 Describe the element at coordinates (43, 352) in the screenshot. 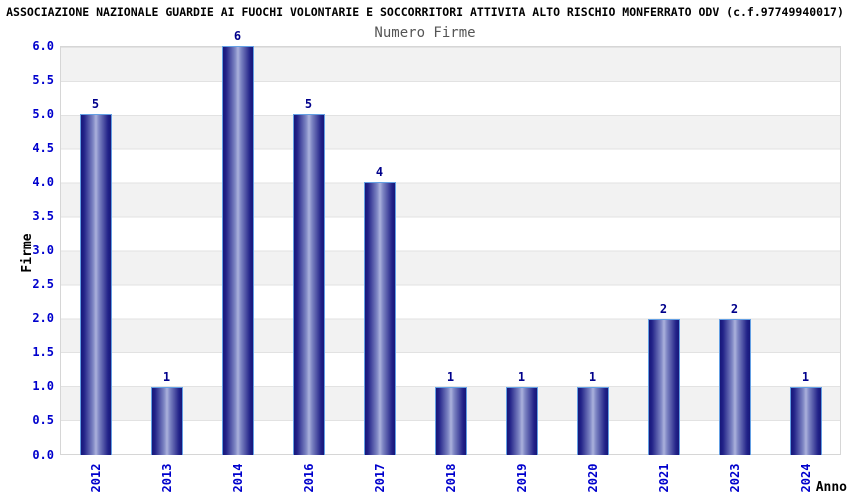

I see `y-tick-label: 1.5` at that location.